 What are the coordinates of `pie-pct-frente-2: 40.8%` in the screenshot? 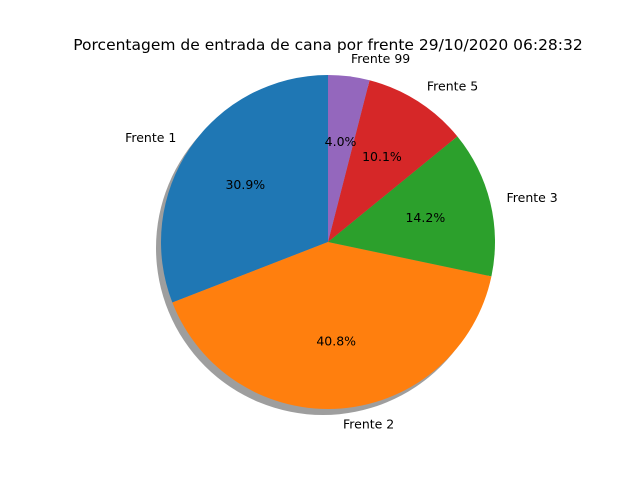 It's located at (336, 340).